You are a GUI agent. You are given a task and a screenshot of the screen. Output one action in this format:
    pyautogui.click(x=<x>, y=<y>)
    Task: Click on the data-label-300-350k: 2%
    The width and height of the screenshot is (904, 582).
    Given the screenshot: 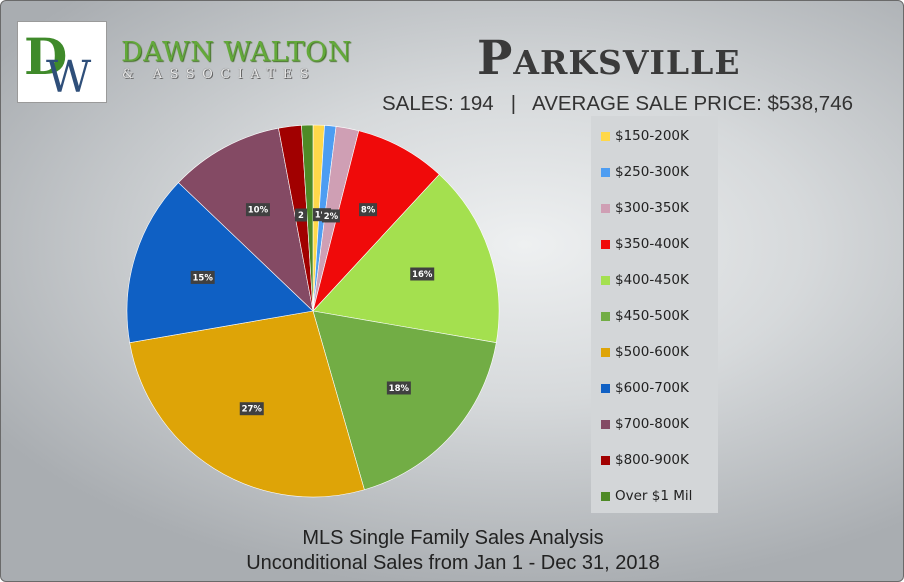 What is the action you would take?
    pyautogui.click(x=330, y=216)
    